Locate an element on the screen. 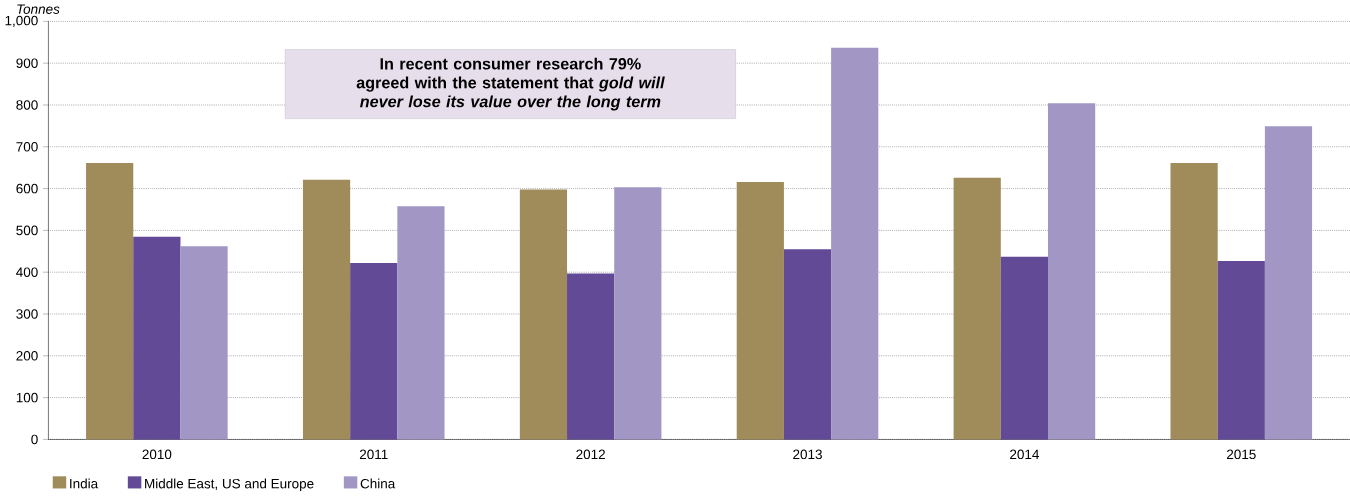  x-tick-label: 2014 is located at coordinates (1024, 454).